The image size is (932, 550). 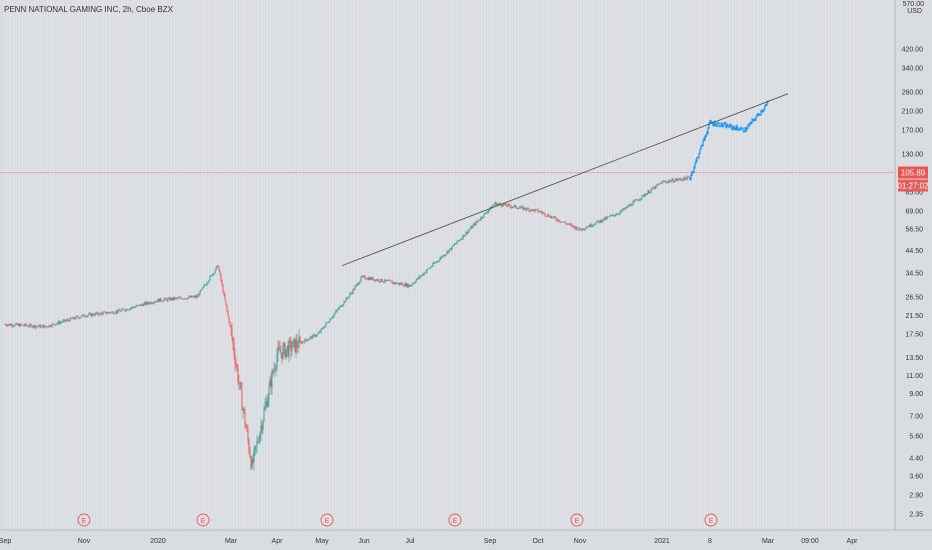 What do you see at coordinates (916, 458) in the screenshot?
I see `price-tick-label: 4.40` at bounding box center [916, 458].